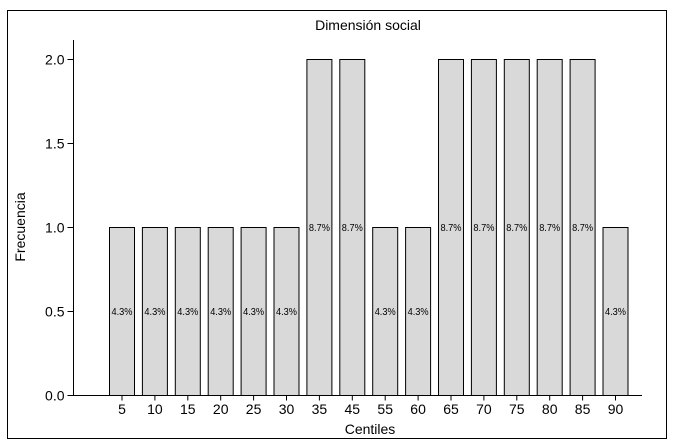  I want to click on x-tick-label: 30, so click(287, 409).